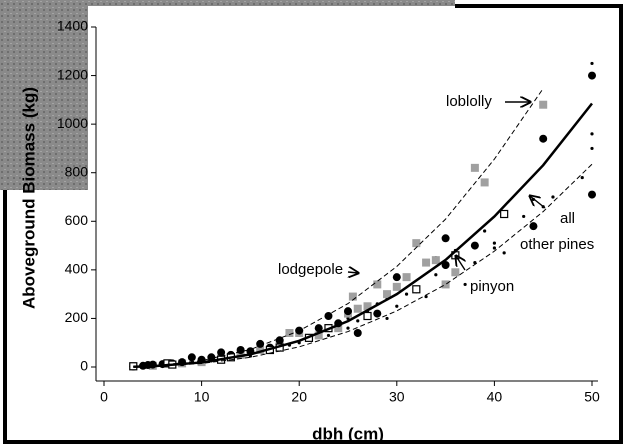 The height and width of the screenshot is (447, 626). I want to click on y-tick-label: 1200, so click(72, 74).